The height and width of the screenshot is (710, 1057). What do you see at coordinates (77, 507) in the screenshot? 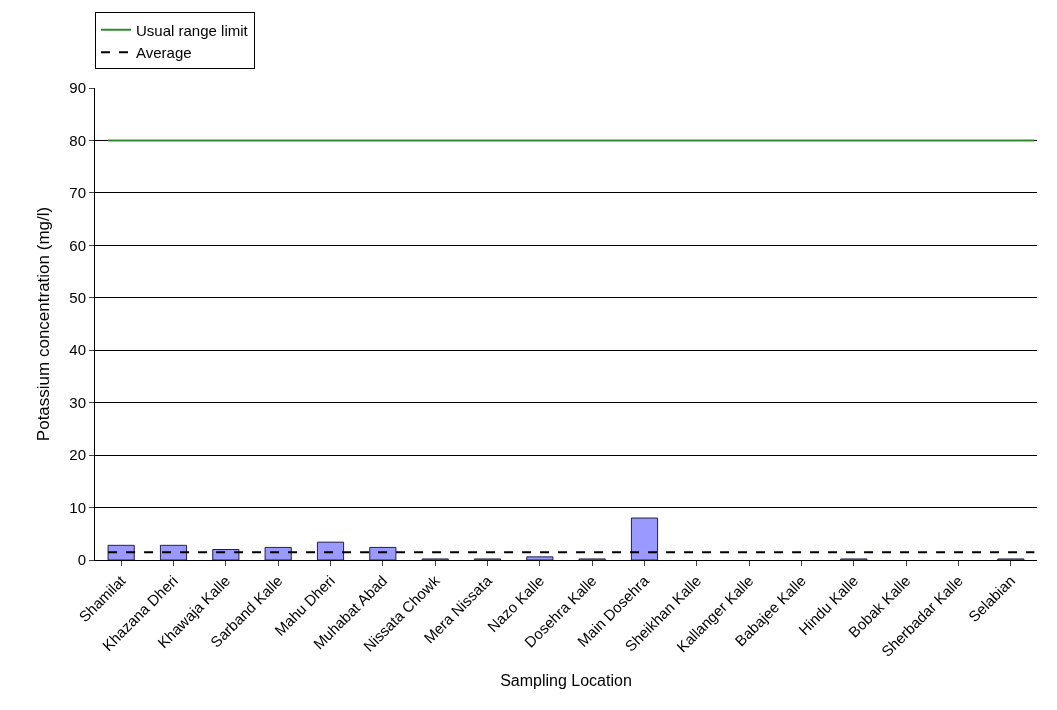
I see `y-tick-label: 10` at bounding box center [77, 507].